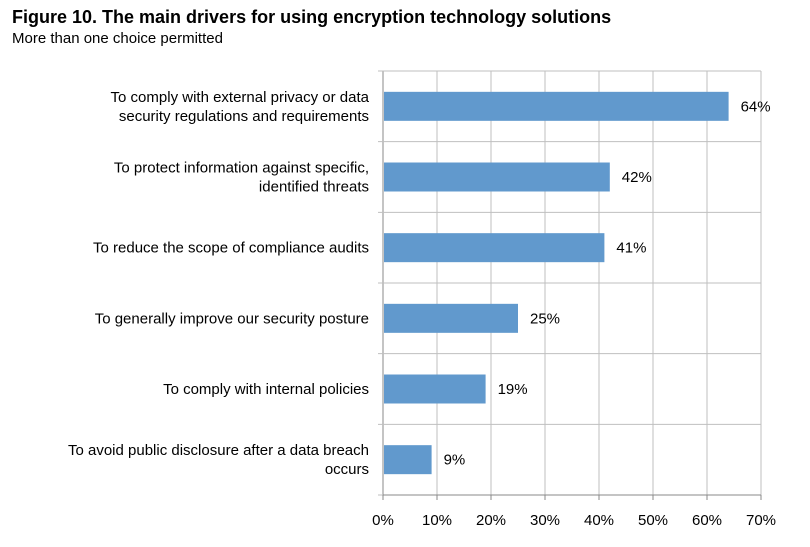 This screenshot has width=810, height=547. What do you see at coordinates (637, 177) in the screenshot?
I see `data-label: 42%` at bounding box center [637, 177].